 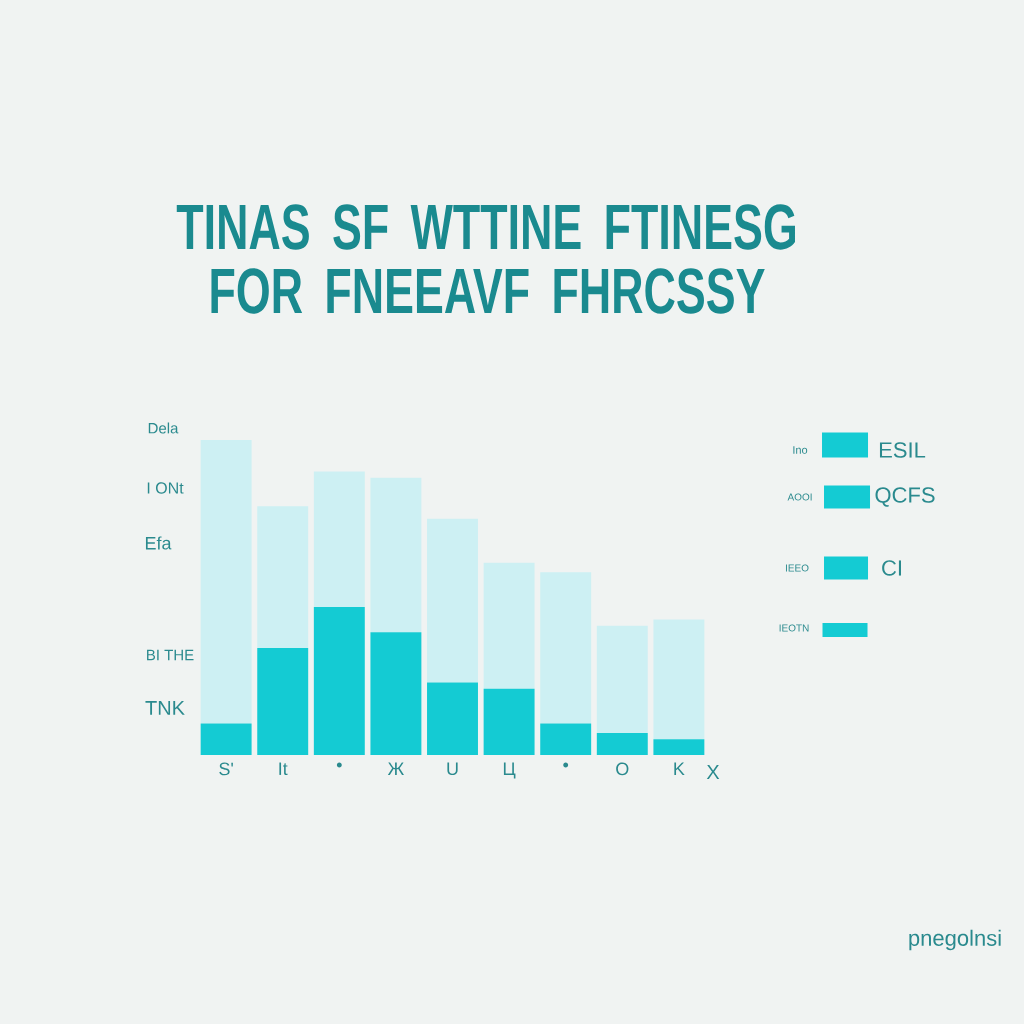 I want to click on text: AOOI, so click(x=799, y=497).